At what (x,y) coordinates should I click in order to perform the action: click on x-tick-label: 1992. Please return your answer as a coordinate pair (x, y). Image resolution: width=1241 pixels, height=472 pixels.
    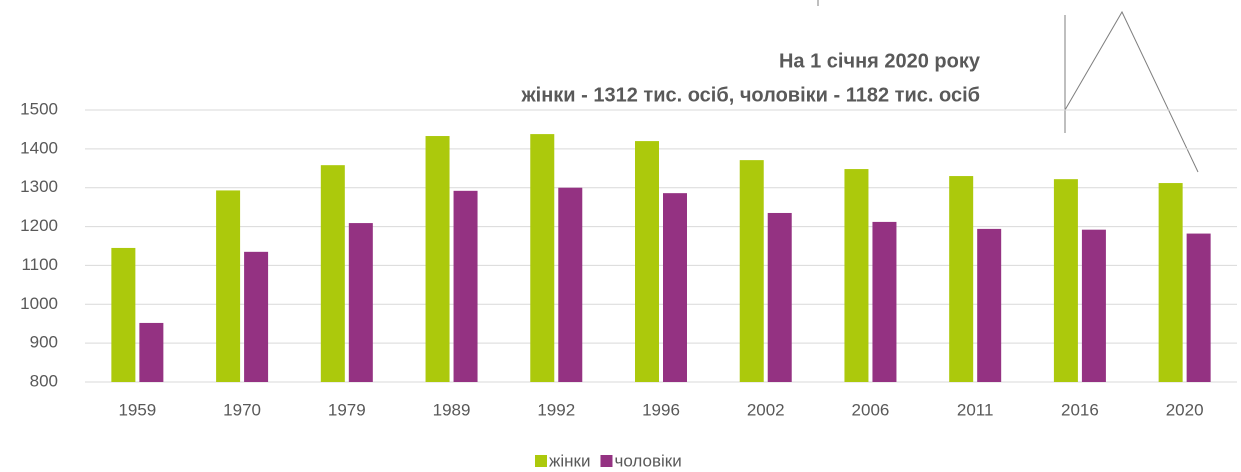
    Looking at the image, I should click on (556, 409).